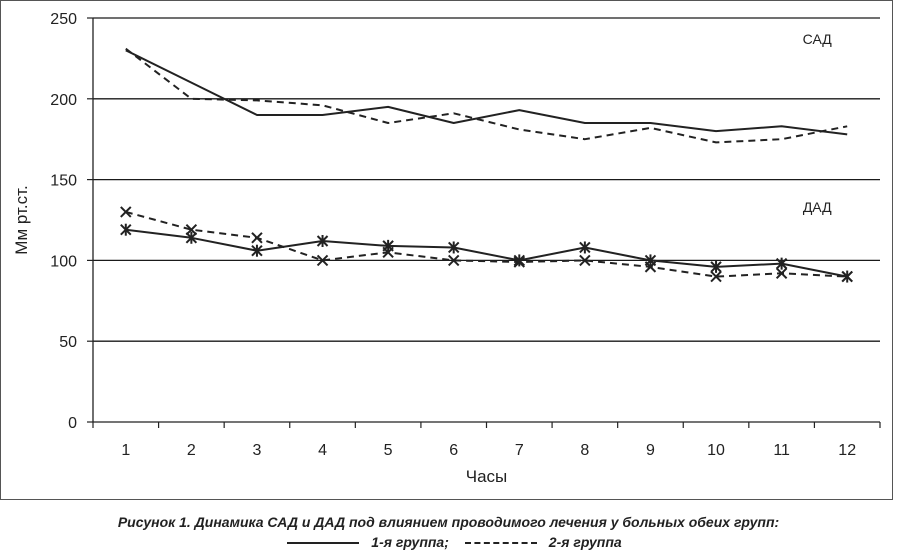 The image size is (897, 553). I want to click on x-tick-label: 11, so click(781, 450).